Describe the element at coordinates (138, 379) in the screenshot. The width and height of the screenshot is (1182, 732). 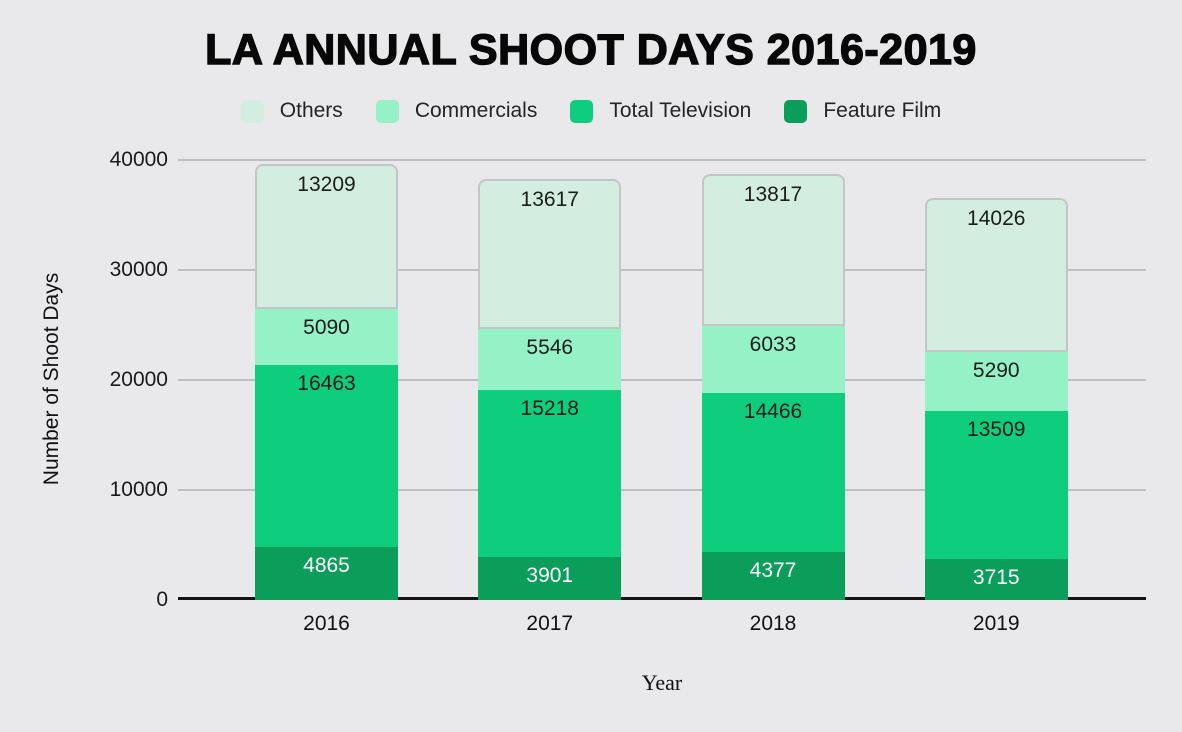
I see `y-tick-label-20000: 20000` at that location.